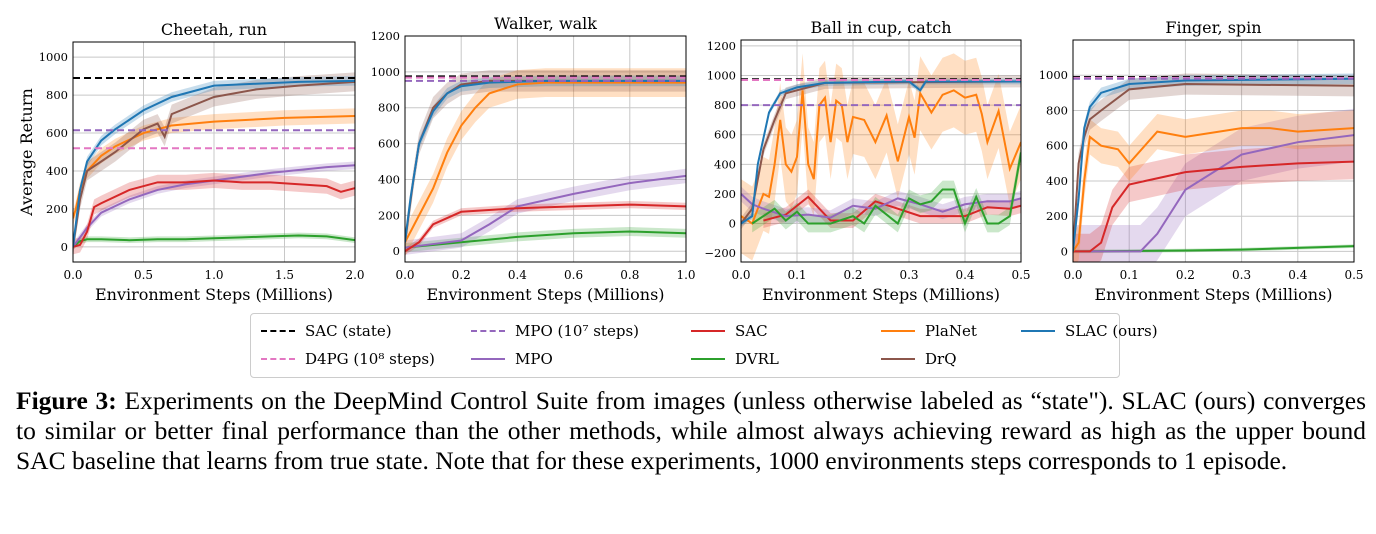 The image size is (1376, 534). What do you see at coordinates (951, 331) in the screenshot?
I see `legend-label: PlaNet` at bounding box center [951, 331].